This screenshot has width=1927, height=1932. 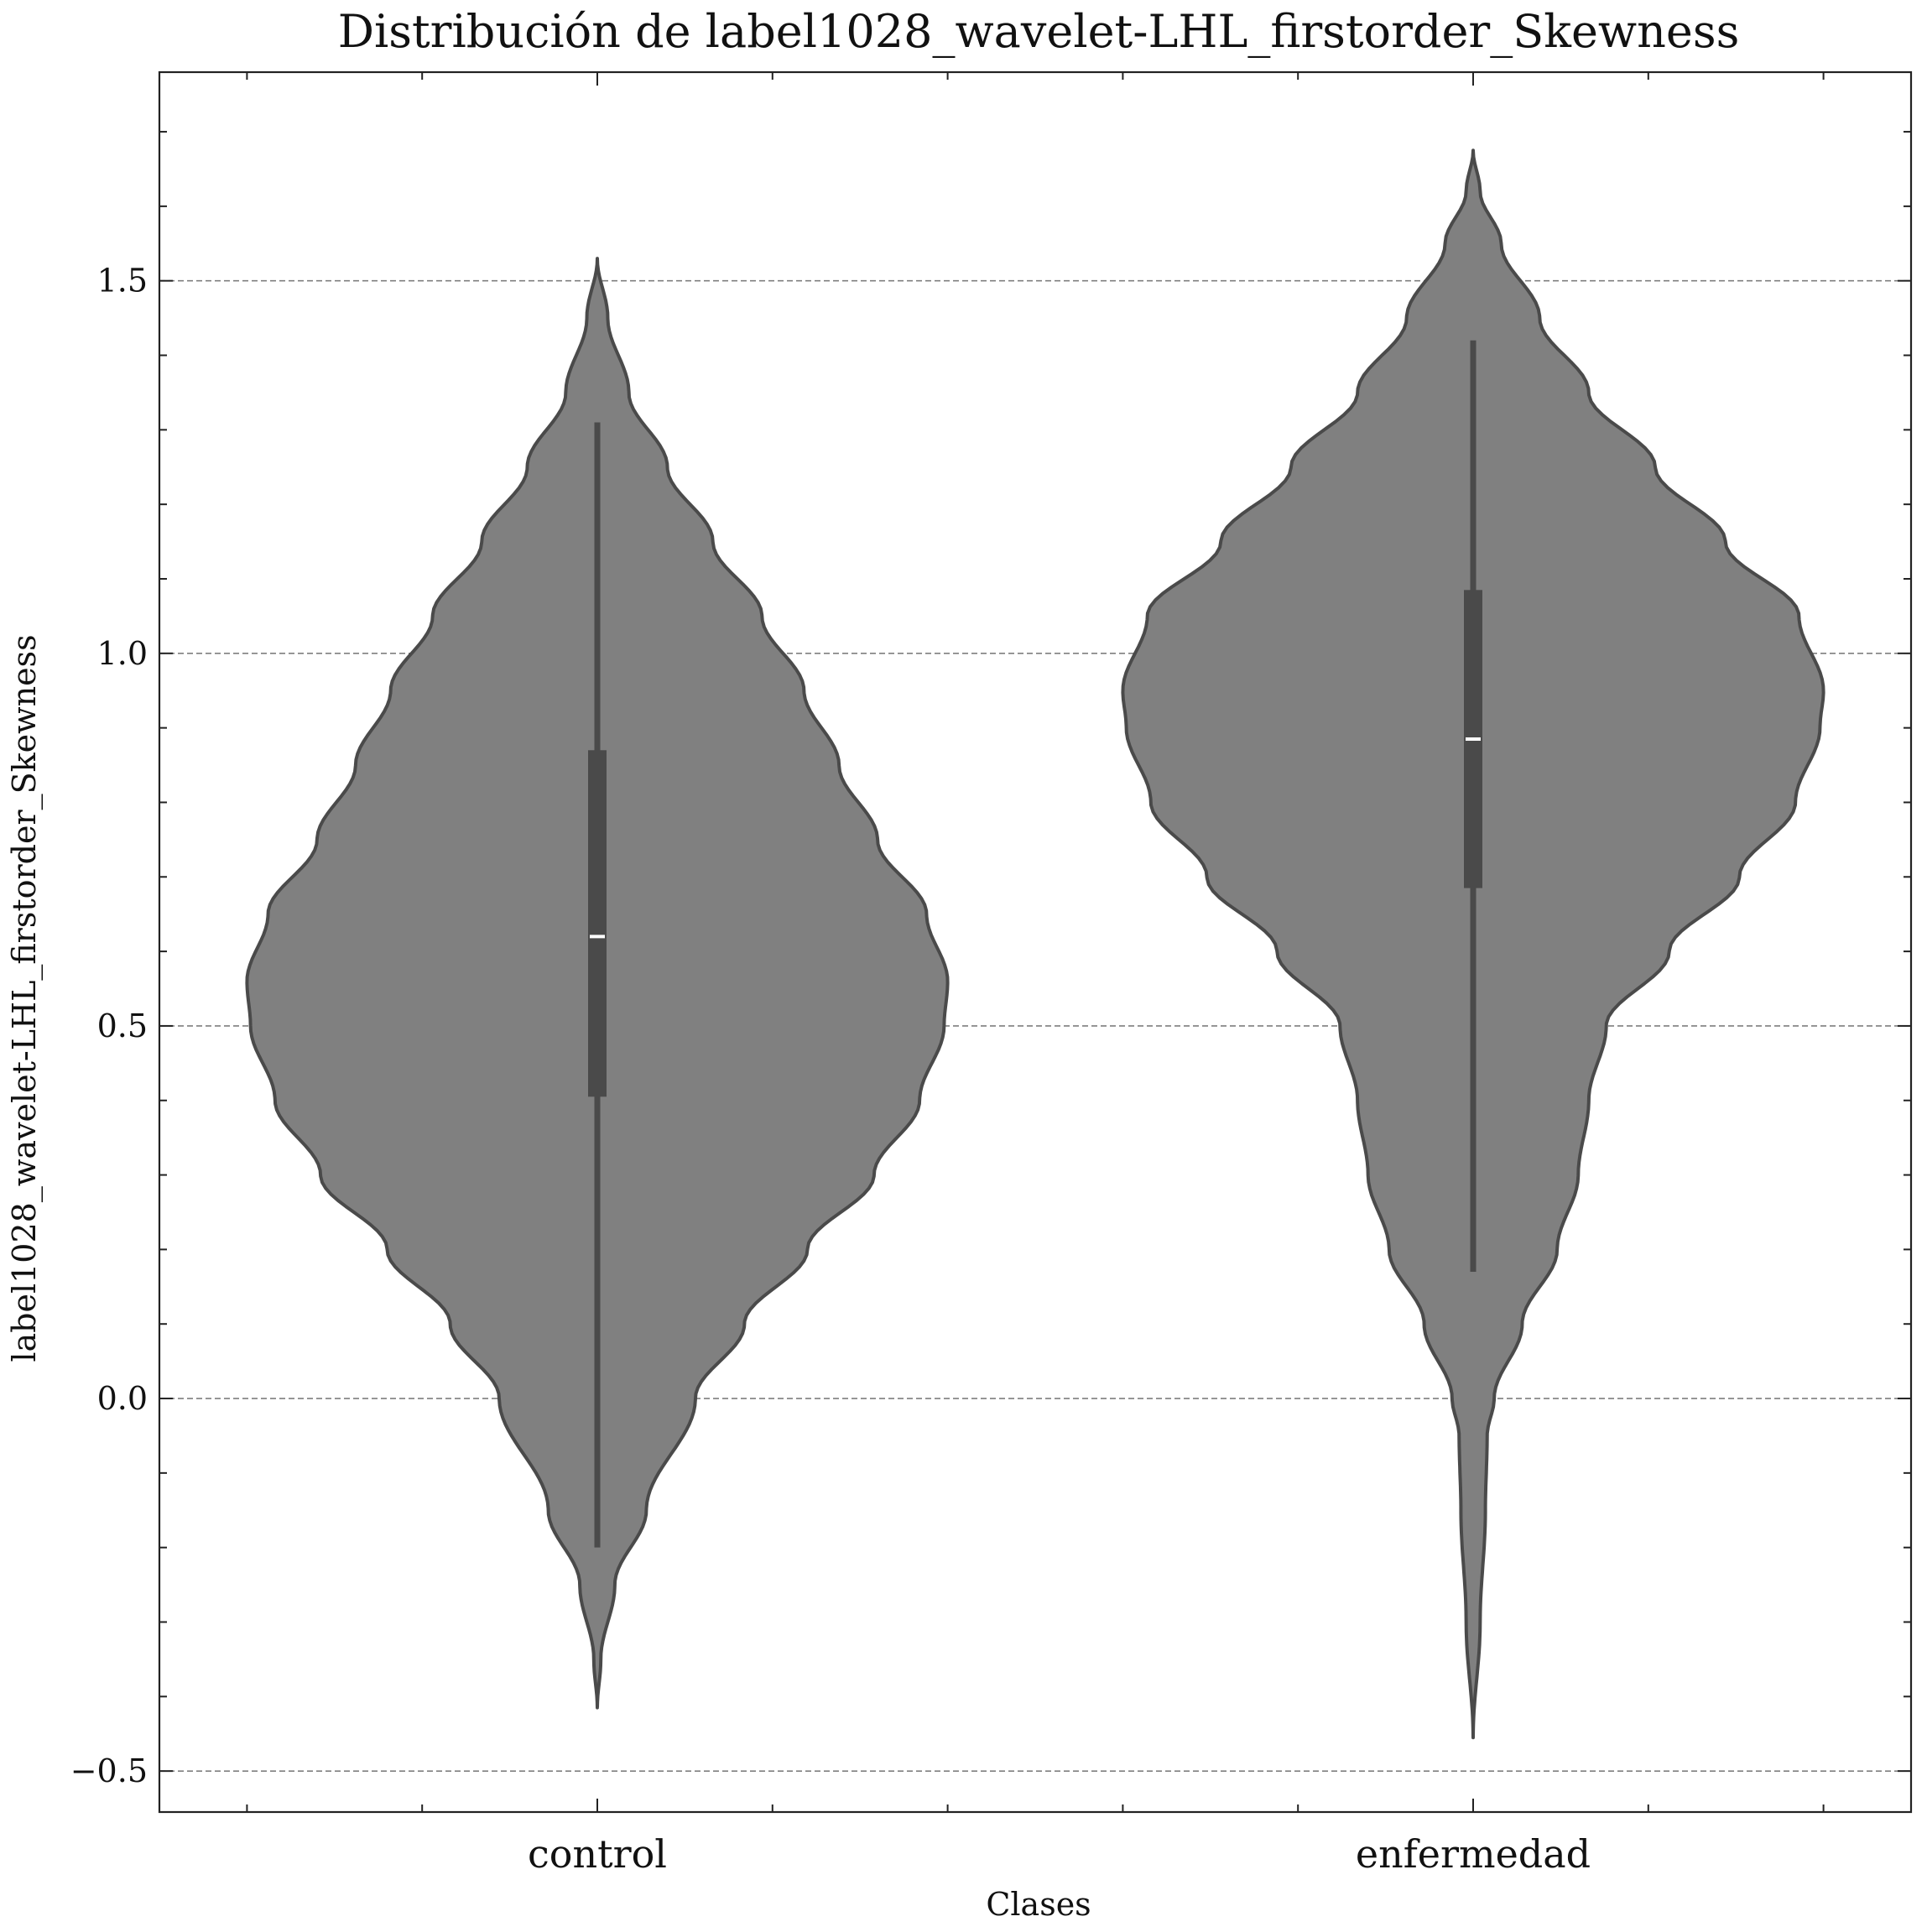 What do you see at coordinates (123, 281) in the screenshot?
I see `y-tick-label-4: 1.5` at bounding box center [123, 281].